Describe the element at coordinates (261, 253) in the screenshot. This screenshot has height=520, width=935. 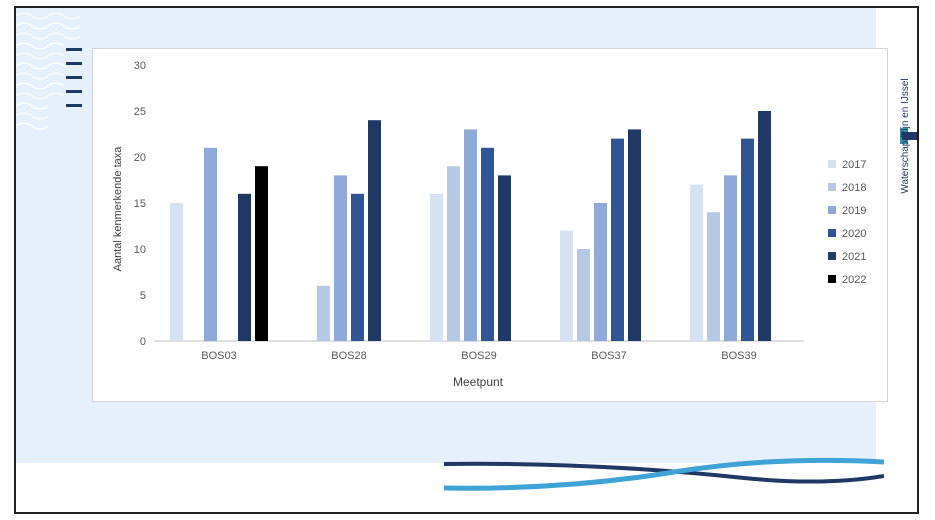
I see `bar-BOS03-2022` at that location.